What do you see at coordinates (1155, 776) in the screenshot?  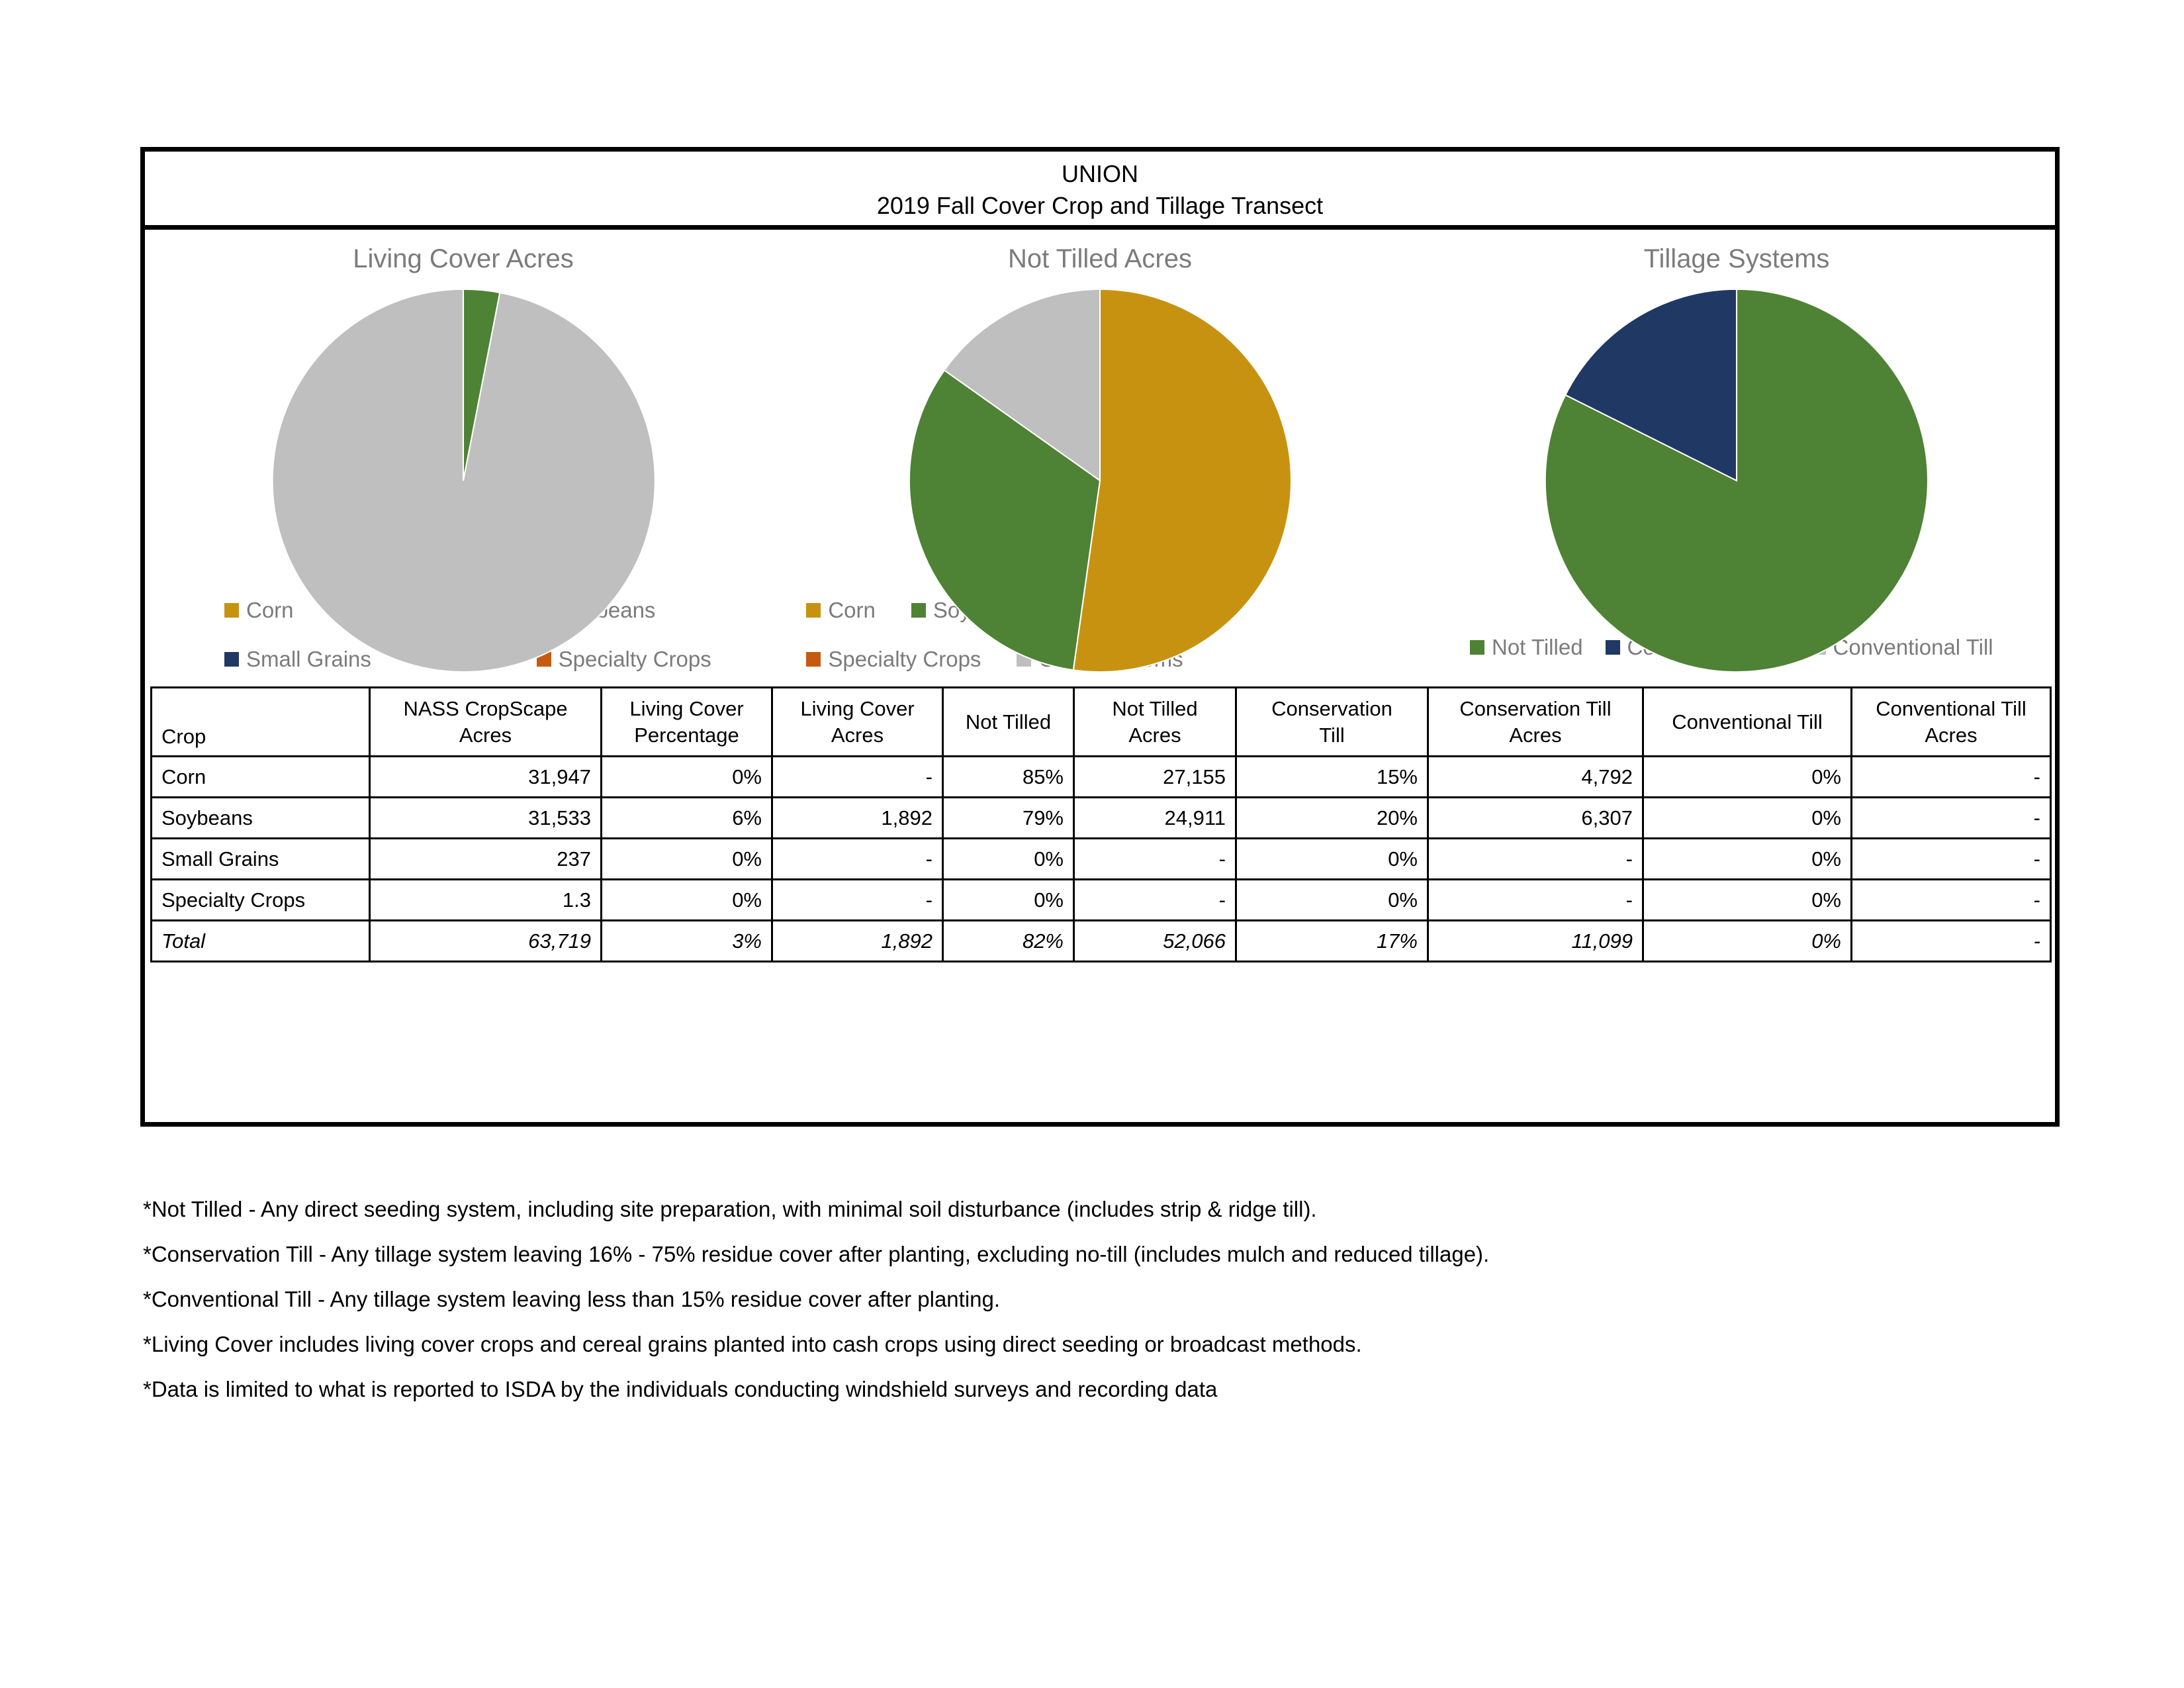 I see `cell-not-tilled-acres: 27,155` at bounding box center [1155, 776].